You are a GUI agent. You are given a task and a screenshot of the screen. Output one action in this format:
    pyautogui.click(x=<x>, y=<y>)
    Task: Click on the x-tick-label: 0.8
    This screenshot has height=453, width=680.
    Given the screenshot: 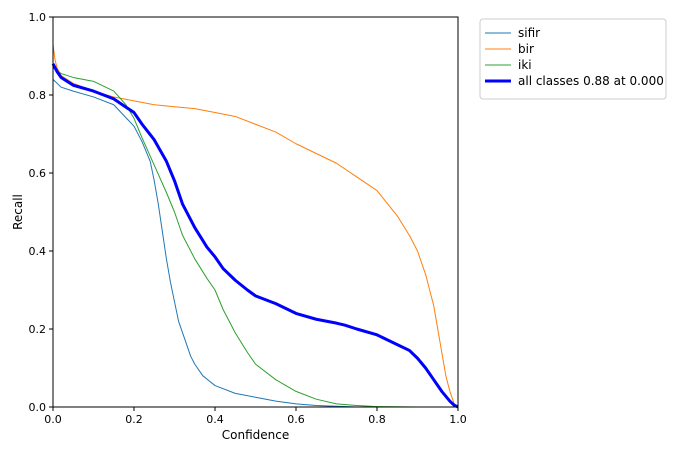 What is the action you would take?
    pyautogui.click(x=377, y=419)
    